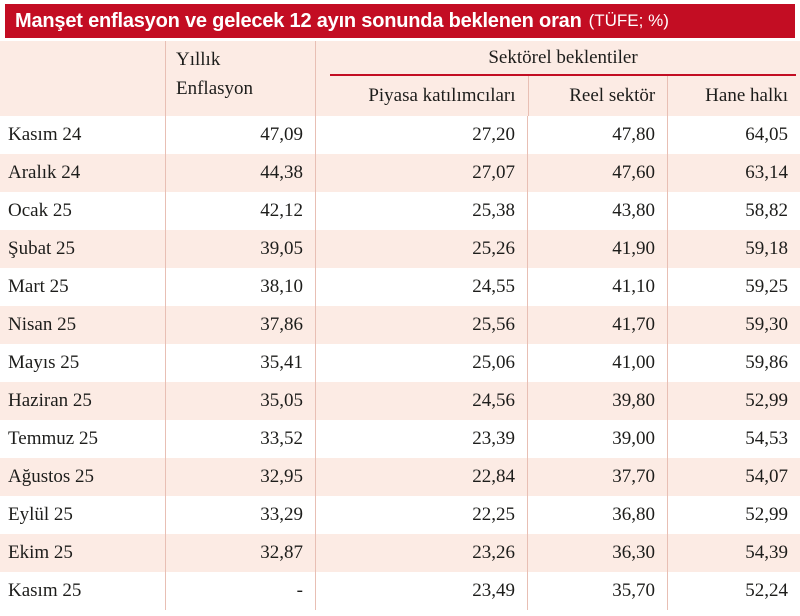  Describe the element at coordinates (733, 287) in the screenshot. I see `households-cell: 59,25` at that location.